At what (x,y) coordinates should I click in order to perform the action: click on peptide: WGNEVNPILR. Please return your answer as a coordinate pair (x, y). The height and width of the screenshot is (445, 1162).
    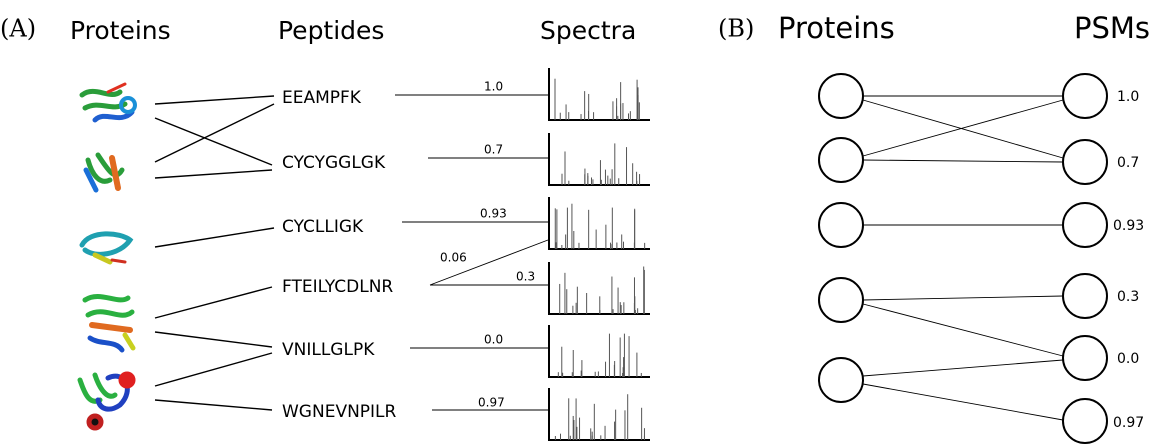
    Looking at the image, I should click on (339, 412).